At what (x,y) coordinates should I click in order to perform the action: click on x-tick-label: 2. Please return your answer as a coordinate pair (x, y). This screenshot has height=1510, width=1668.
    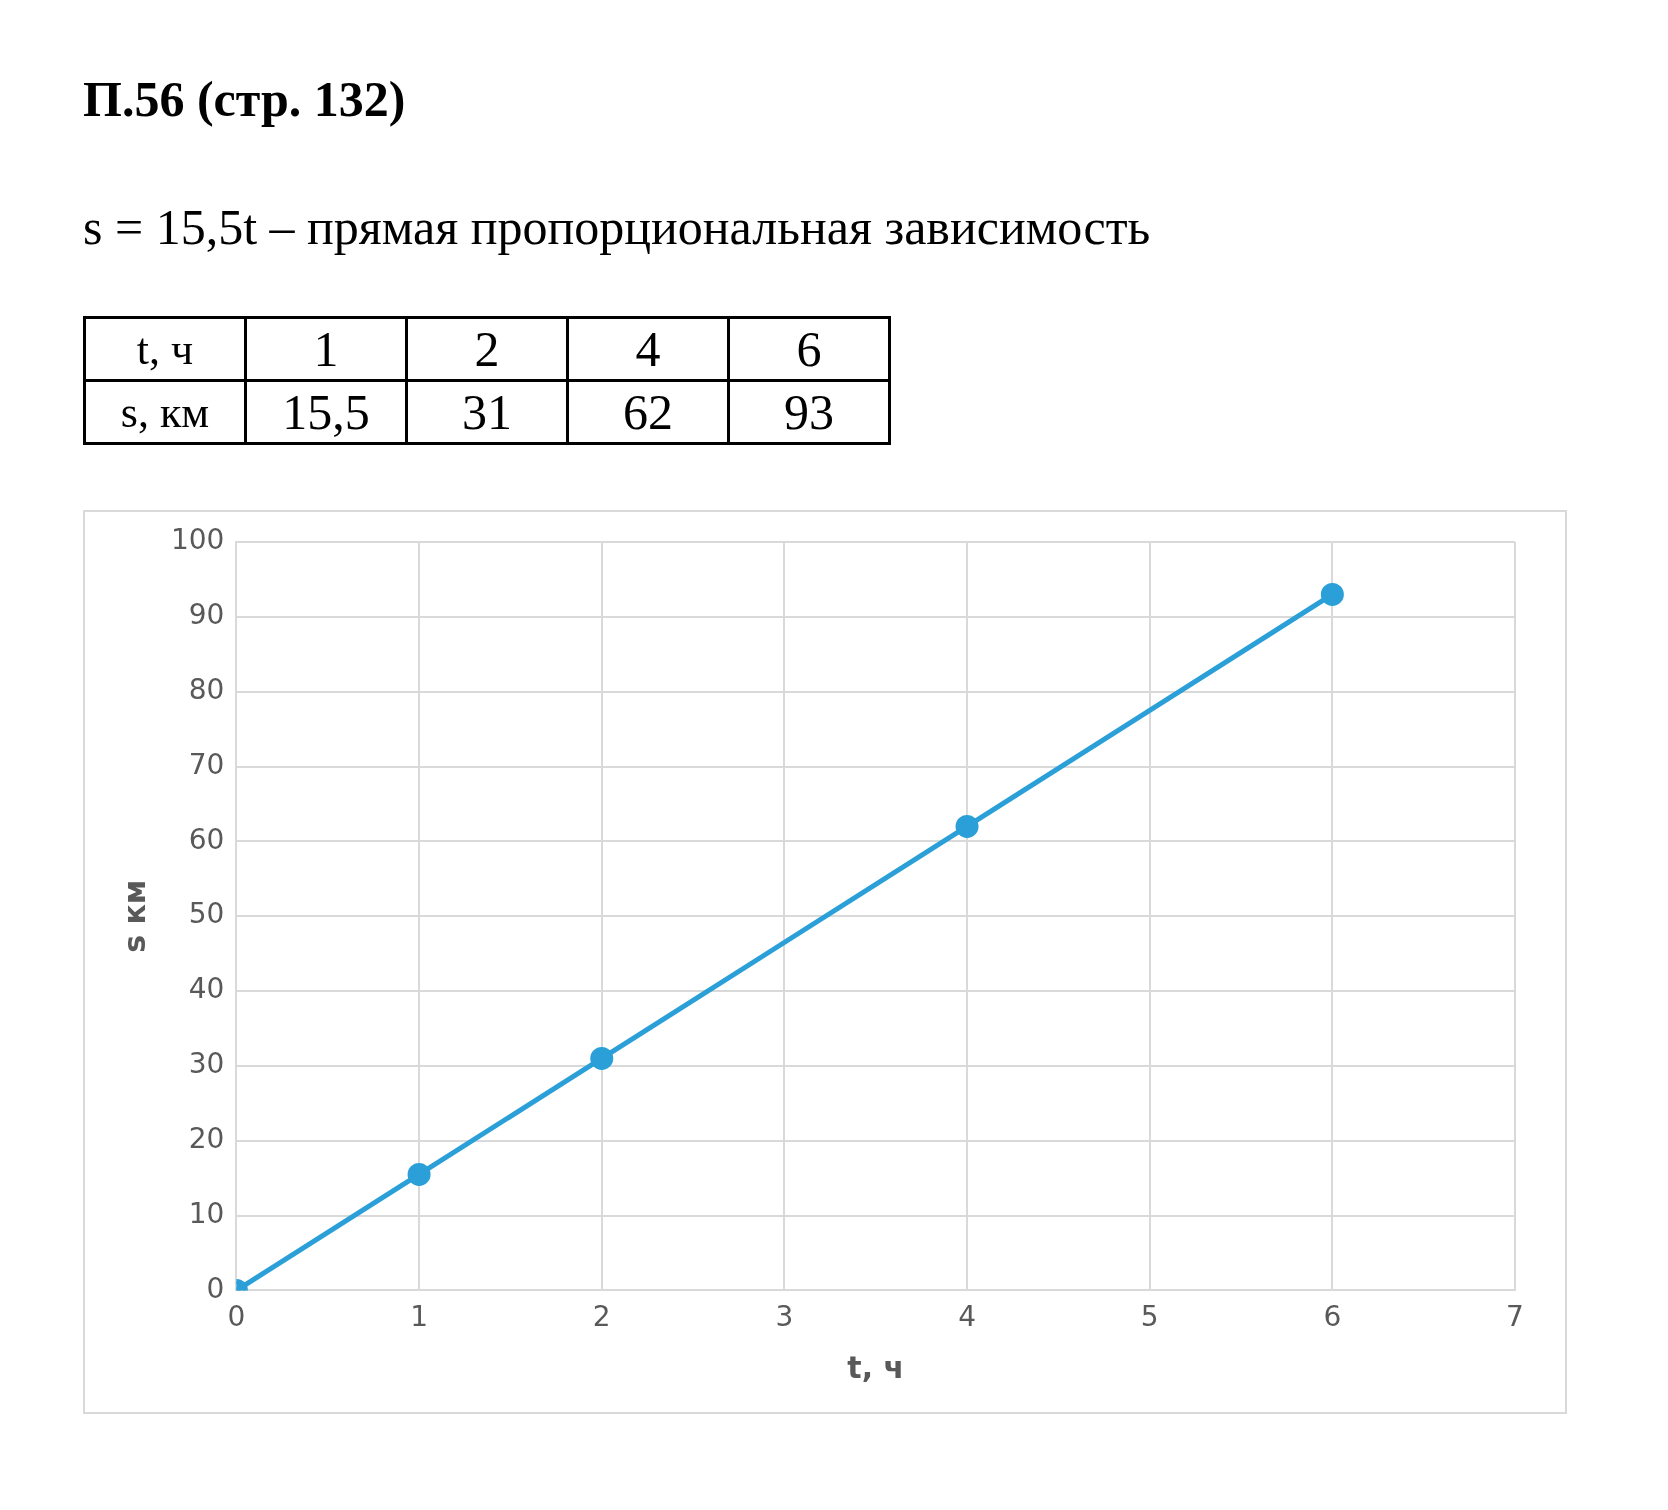
    Looking at the image, I should click on (601, 1317).